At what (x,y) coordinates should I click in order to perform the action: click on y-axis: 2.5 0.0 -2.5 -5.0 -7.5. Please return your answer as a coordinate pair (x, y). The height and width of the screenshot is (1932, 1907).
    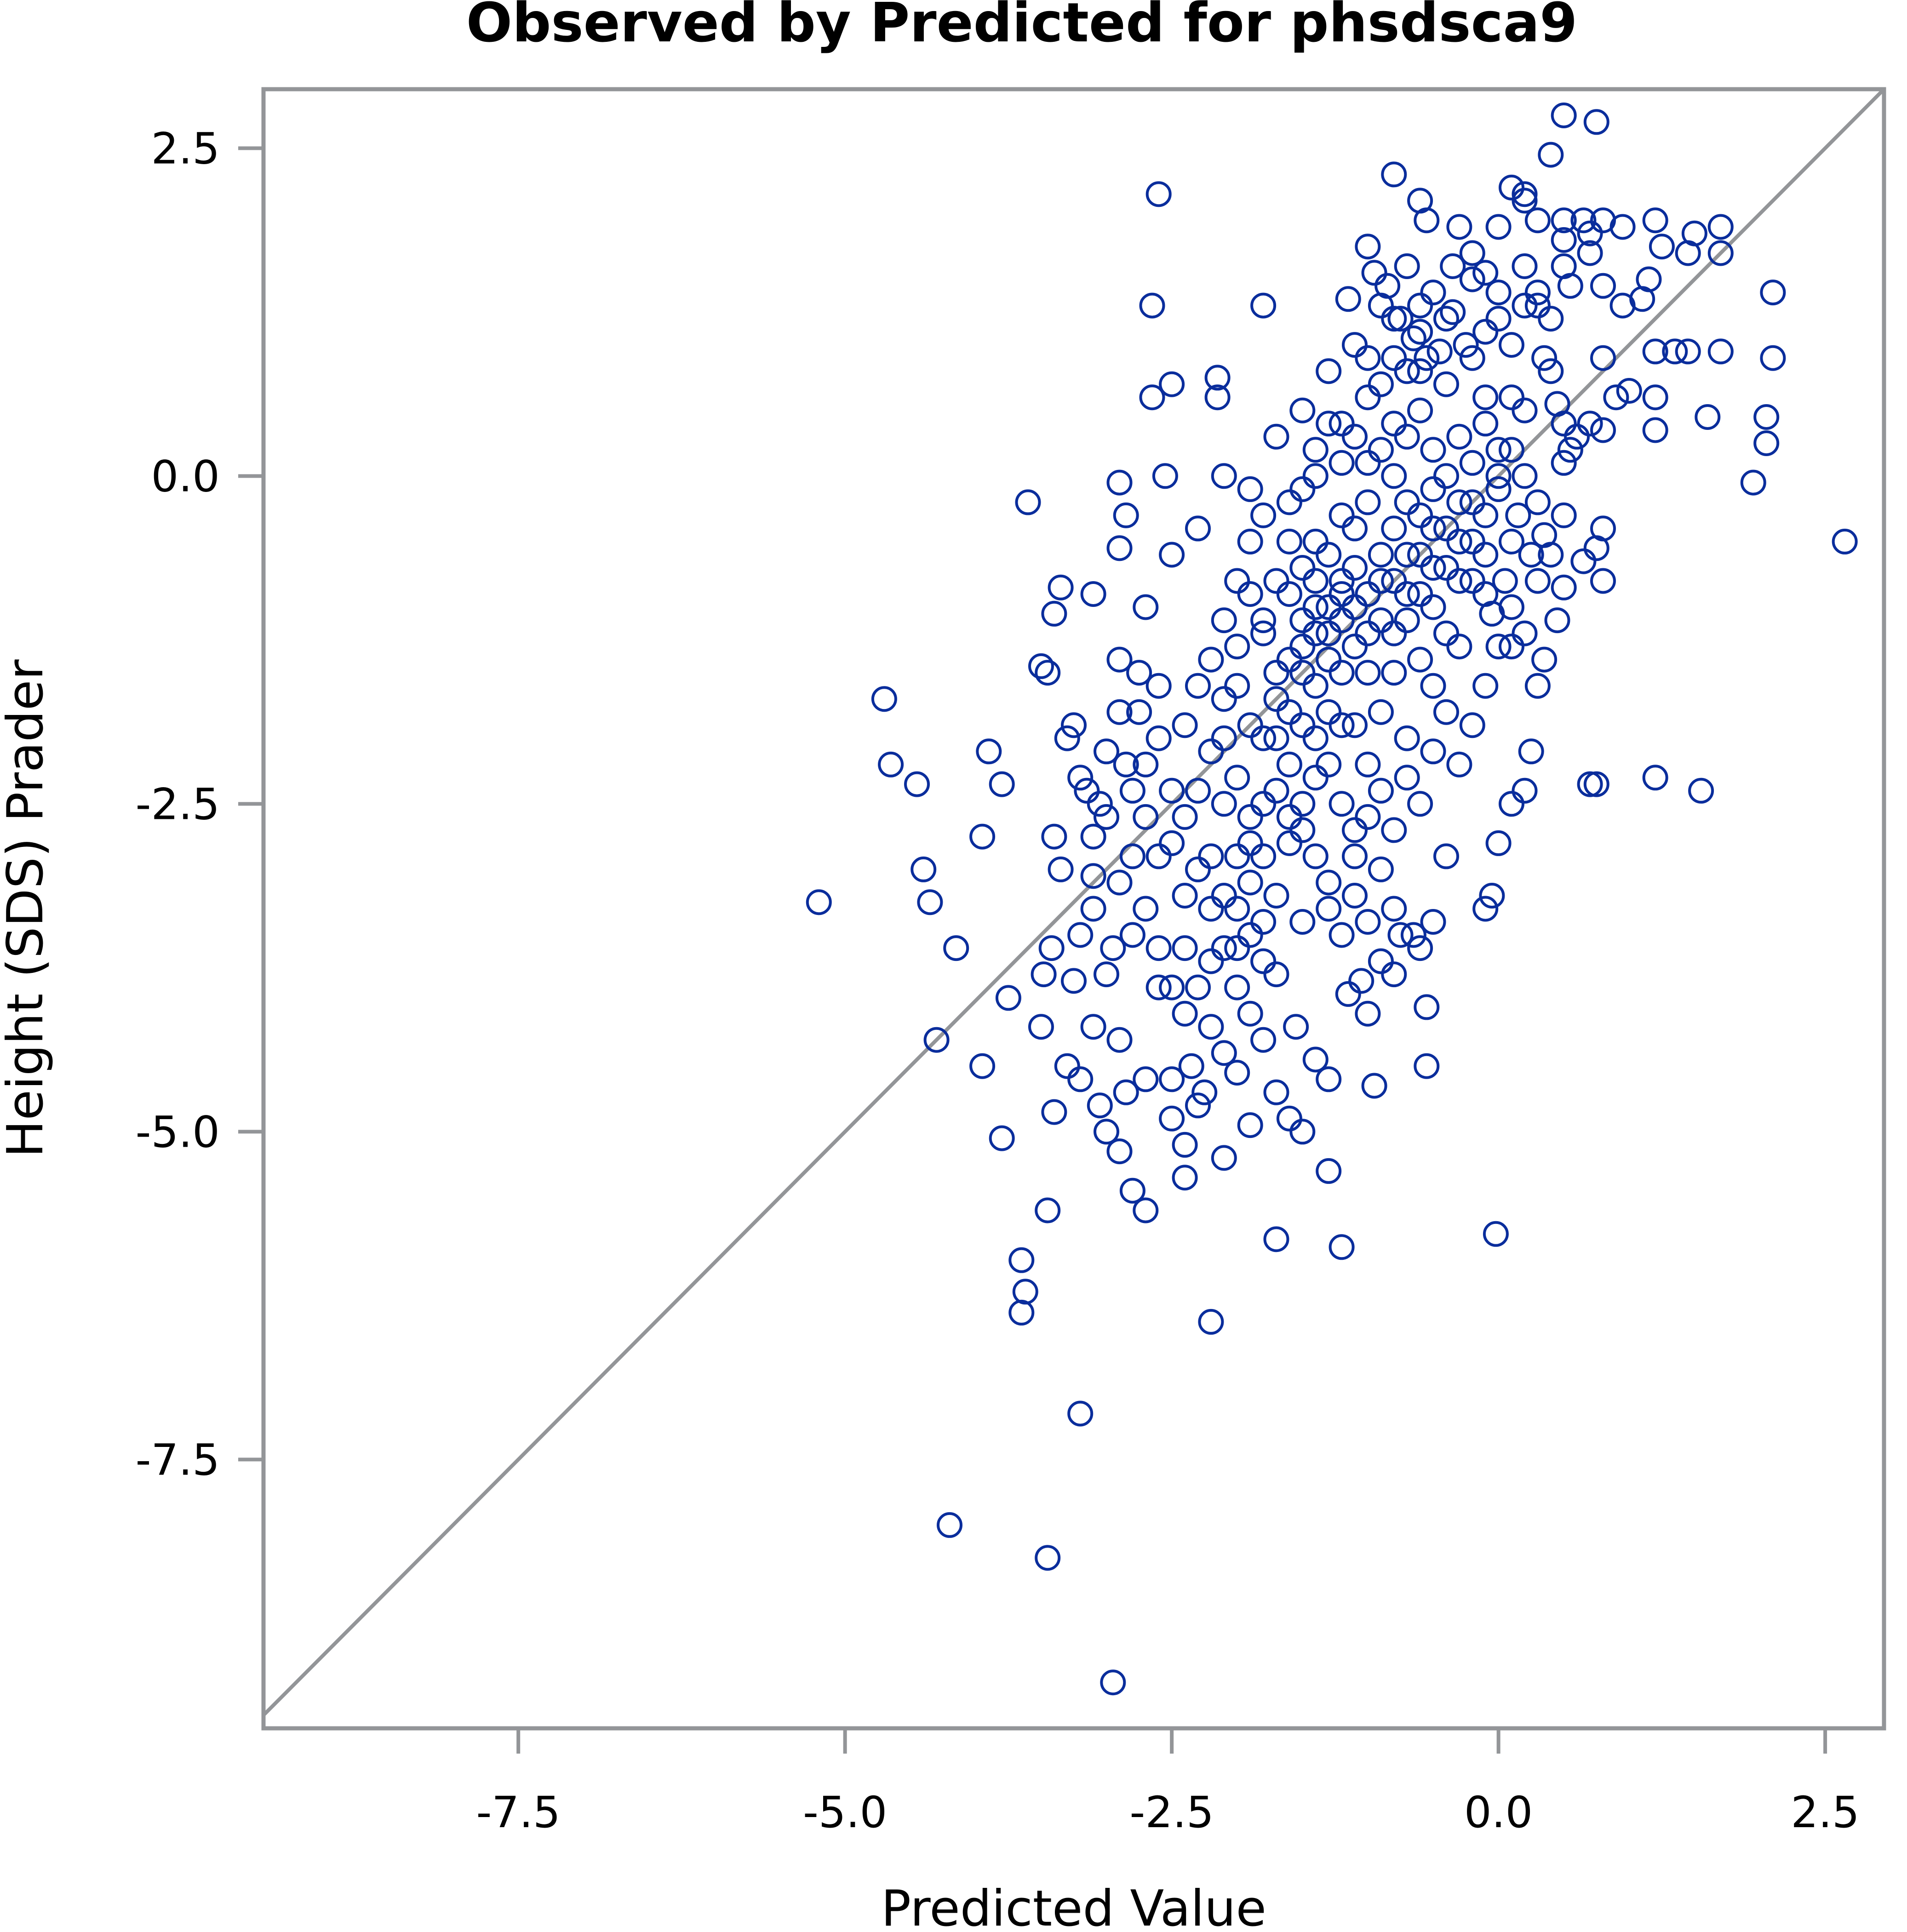
    Looking at the image, I should click on (200, 804).